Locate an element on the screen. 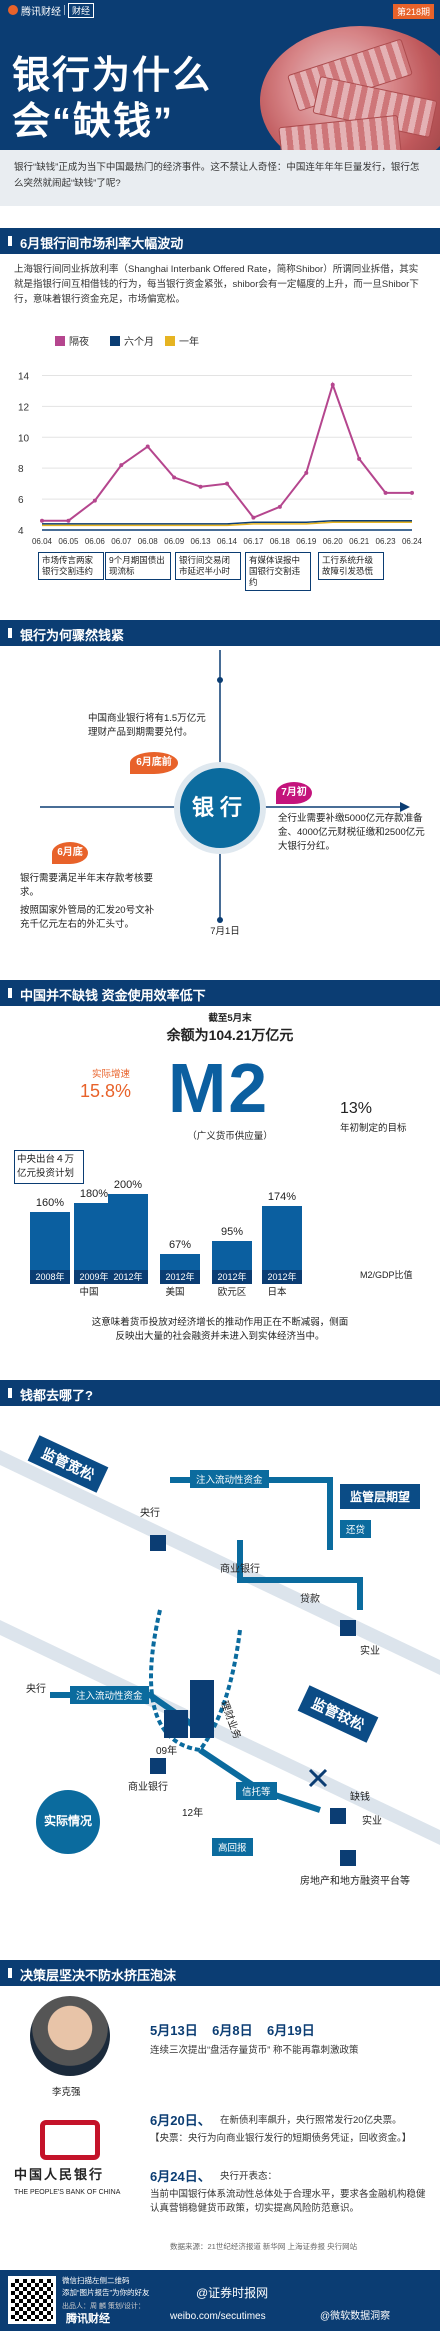 The height and width of the screenshot is (2331, 440). x-tick-label: 06.17 is located at coordinates (253, 541).